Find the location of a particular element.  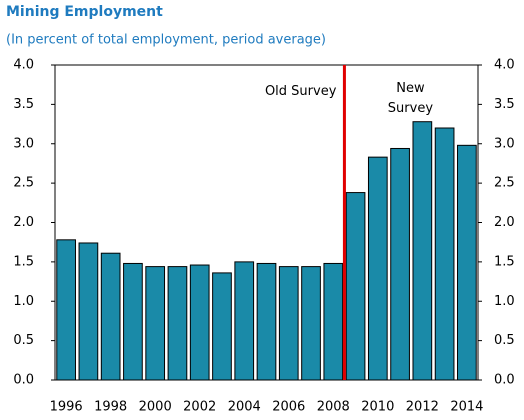

x-tick-label: 2002 is located at coordinates (199, 407).